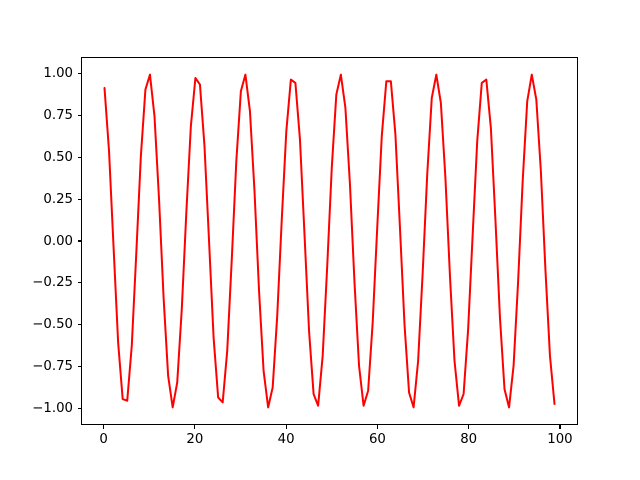  Describe the element at coordinates (58, 116) in the screenshot. I see `y-axis-tick-label: 0.75` at that location.